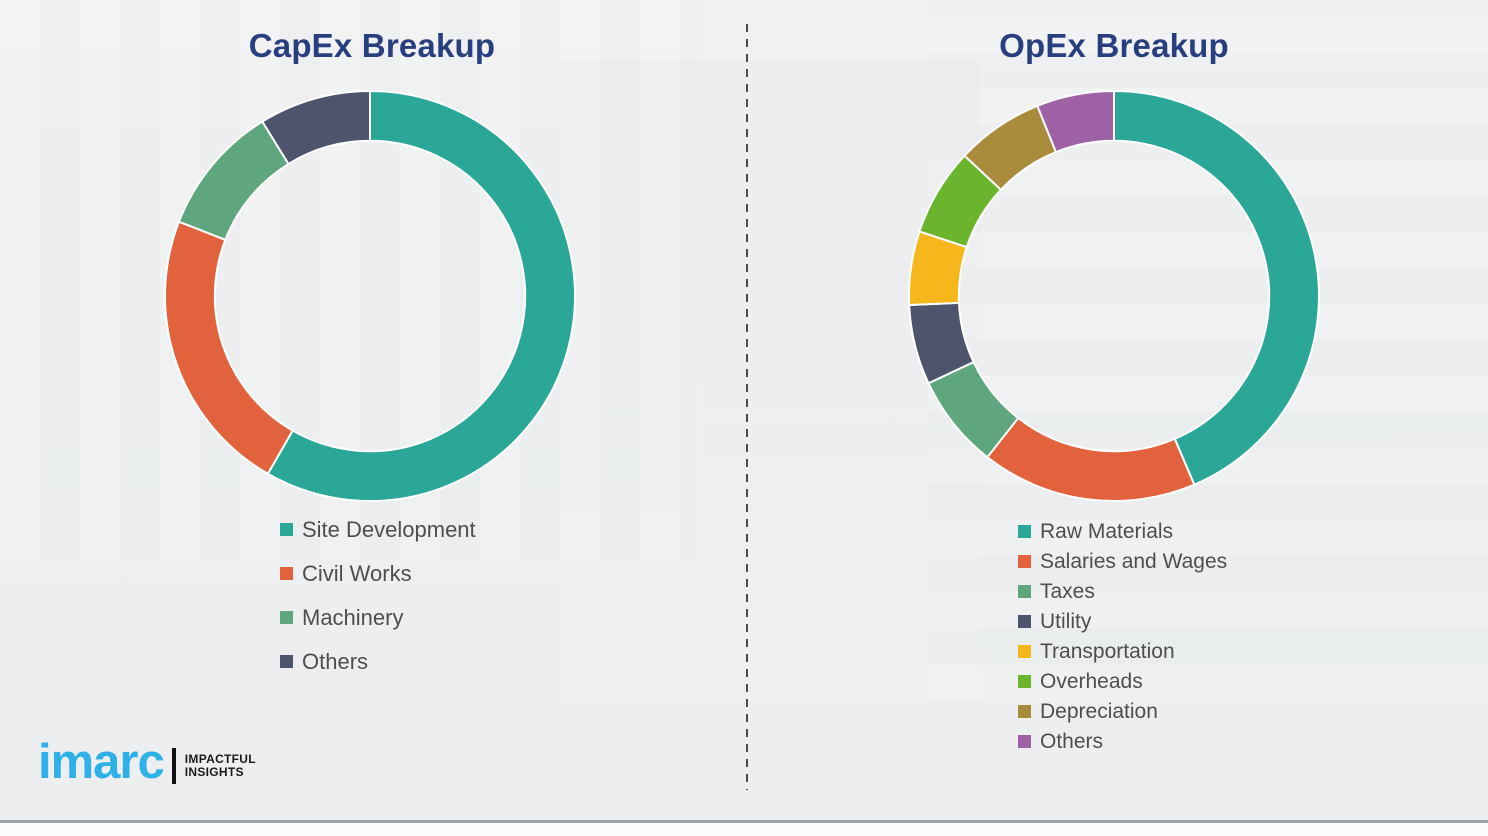 The width and height of the screenshot is (1488, 836). I want to click on legend-item: Utility, so click(1122, 621).